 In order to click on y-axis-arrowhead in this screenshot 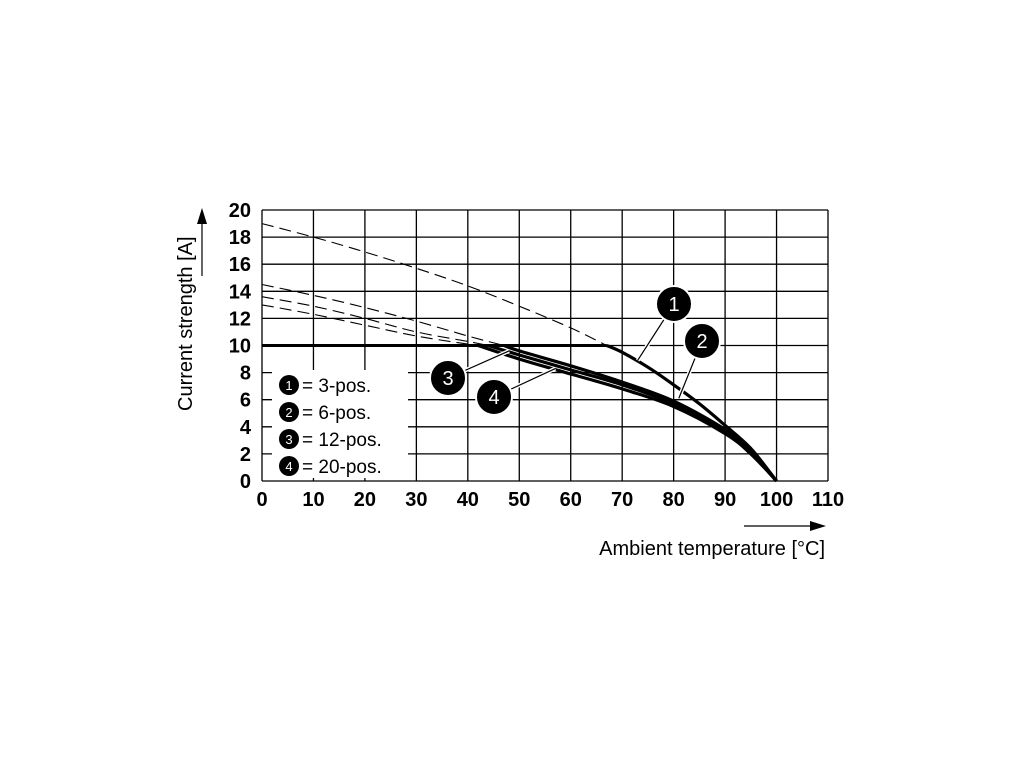, I will do `click(202, 216)`.